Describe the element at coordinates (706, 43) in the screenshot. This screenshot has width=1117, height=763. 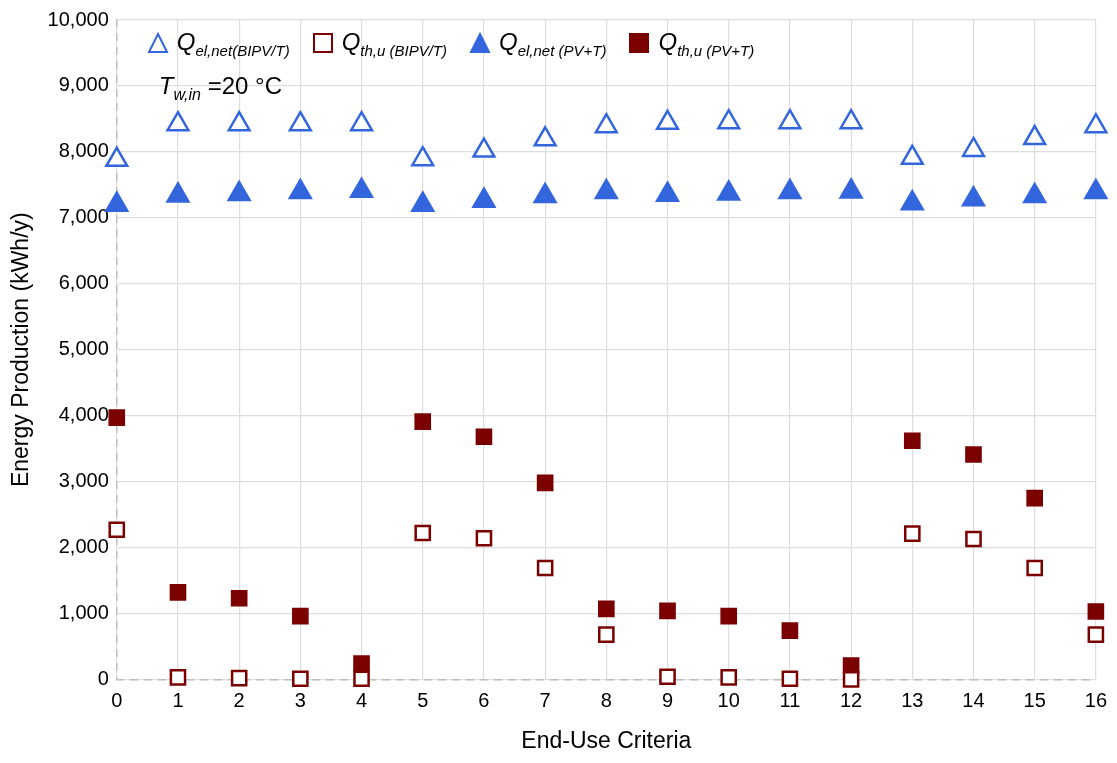
I see `legend-label: Q$_{th,u (PV+T)}$` at that location.